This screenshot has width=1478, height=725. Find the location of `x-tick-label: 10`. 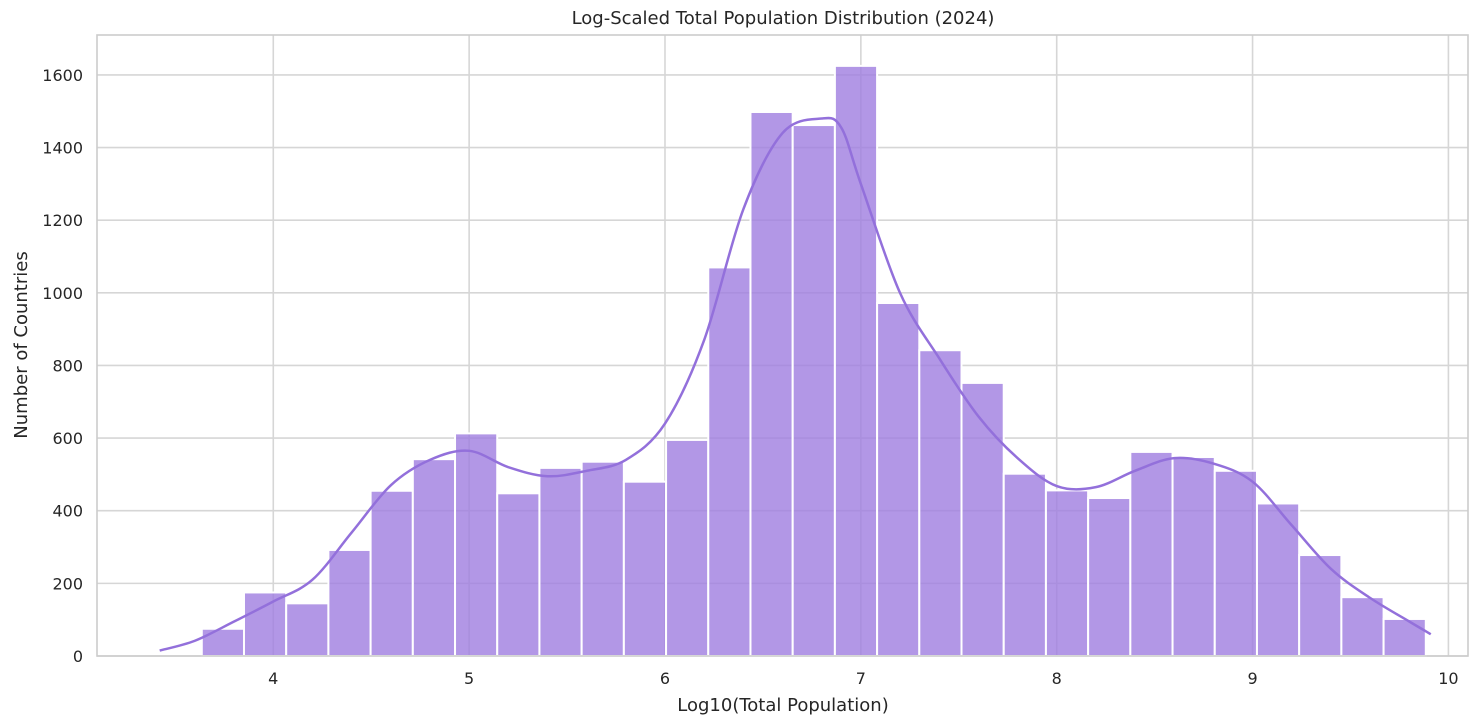

x-tick-label: 10 is located at coordinates (1448, 678).